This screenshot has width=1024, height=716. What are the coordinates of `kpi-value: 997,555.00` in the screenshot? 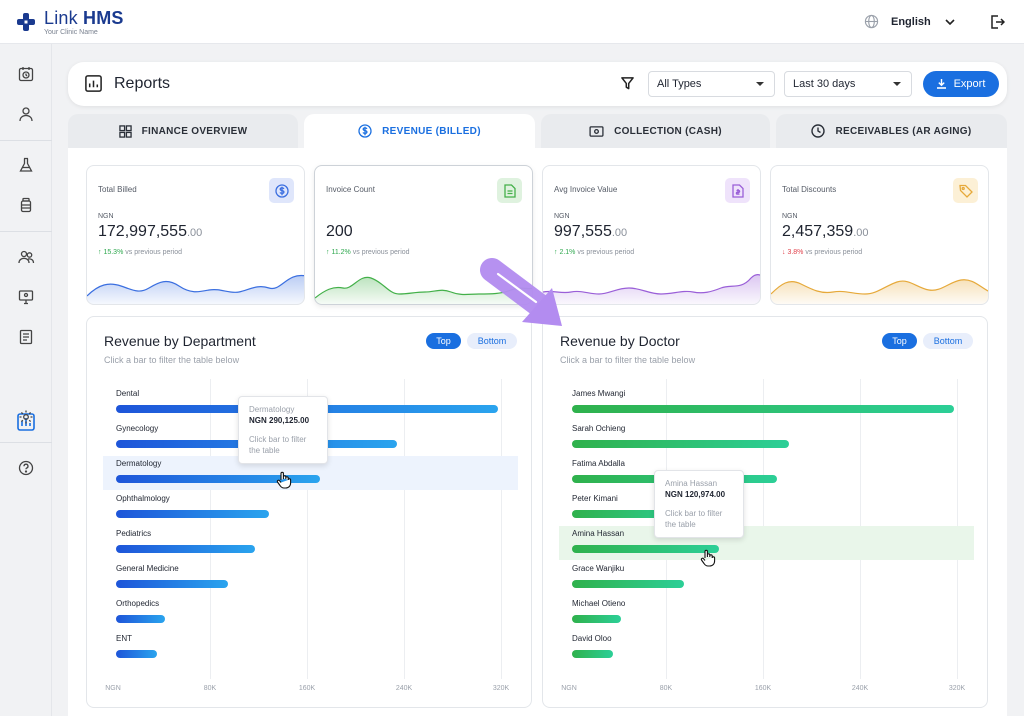 It's located at (591, 231).